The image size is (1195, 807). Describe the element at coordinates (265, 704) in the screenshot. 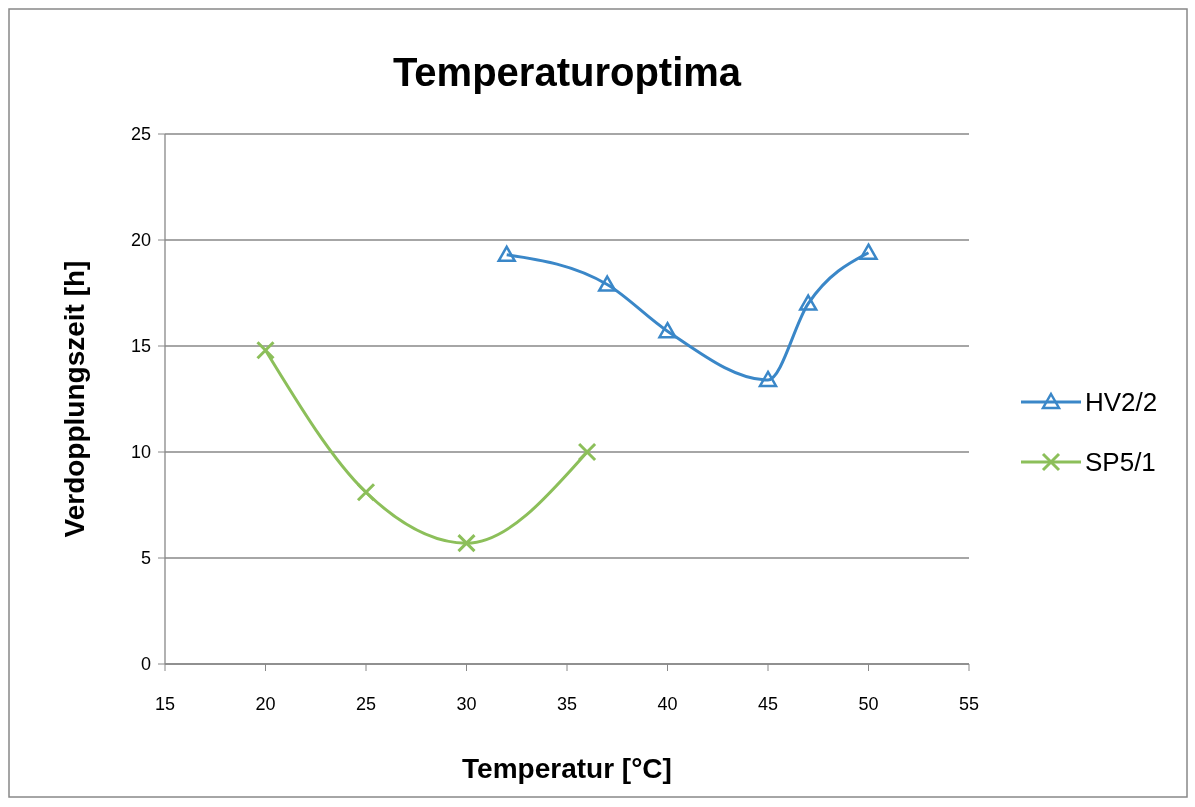

I see `x-tick-label: 20` at that location.